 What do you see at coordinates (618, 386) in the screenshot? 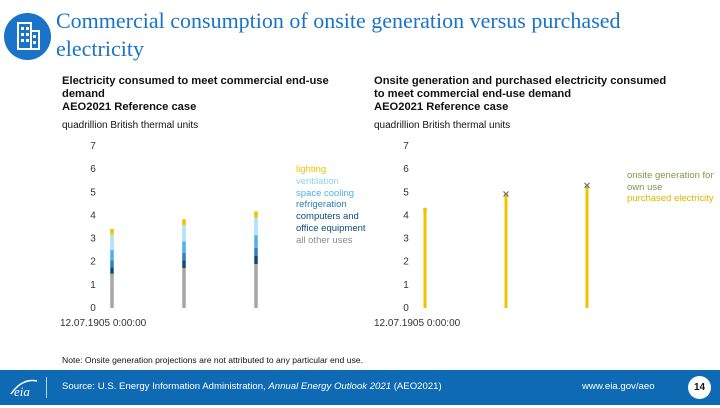
I see `website-link: www.eia.gov/aeo` at bounding box center [618, 386].